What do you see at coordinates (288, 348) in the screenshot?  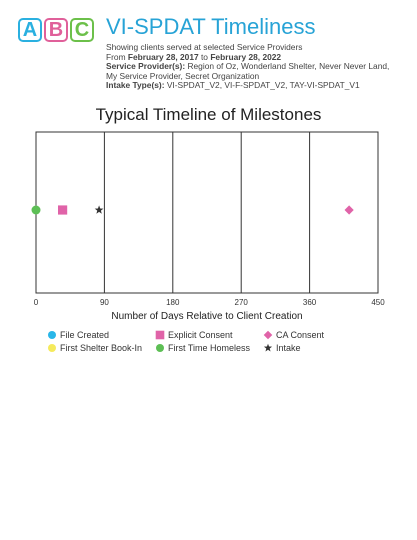 I see `legend-label: Intake` at bounding box center [288, 348].